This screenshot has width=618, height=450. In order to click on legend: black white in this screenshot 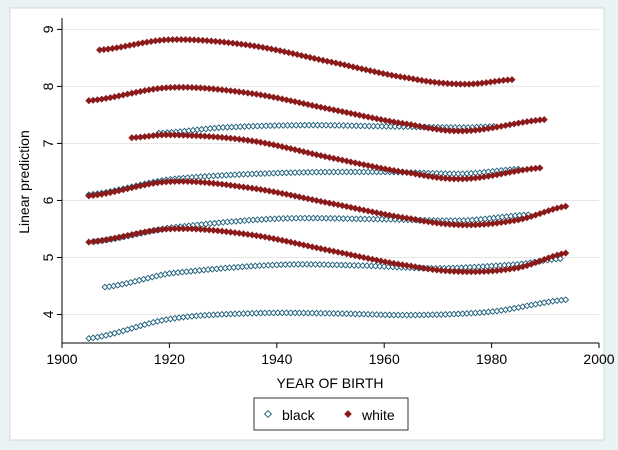, I will do `click(331, 414)`.